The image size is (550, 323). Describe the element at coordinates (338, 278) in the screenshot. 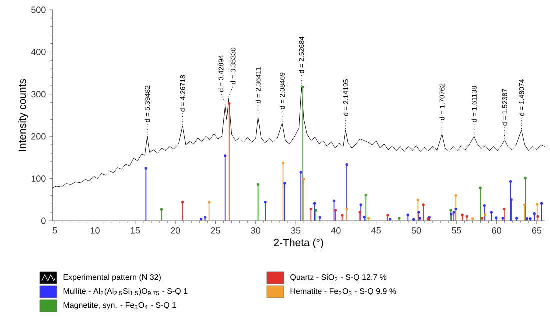

I see `legend-label: Quartz - SiO$_{2}$ - S-Q 12.7 %` at that location.